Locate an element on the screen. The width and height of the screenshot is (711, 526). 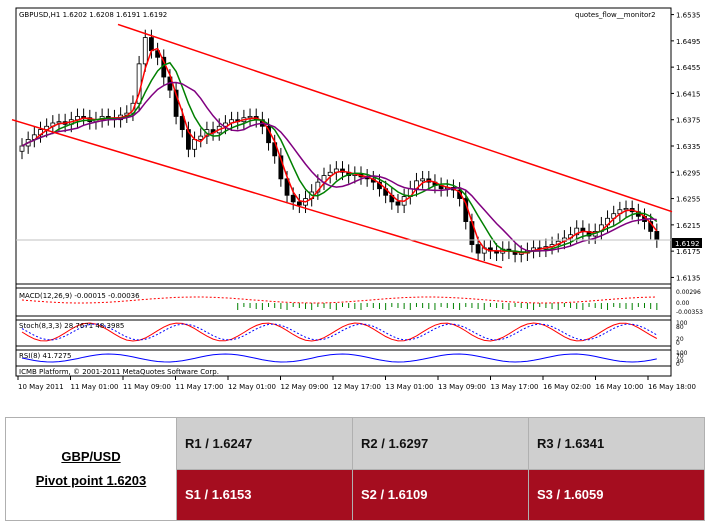
time-tick-label: 16 May 02:00 is located at coordinates (567, 387).